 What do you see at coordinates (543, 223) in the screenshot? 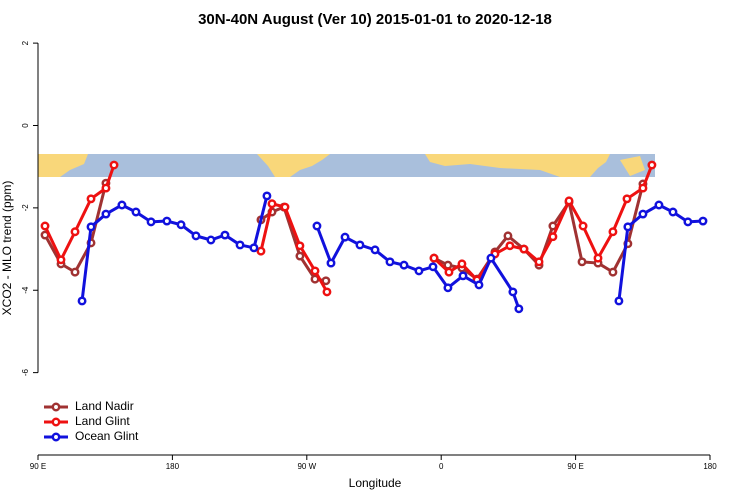
I see `series-line` at bounding box center [543, 223].